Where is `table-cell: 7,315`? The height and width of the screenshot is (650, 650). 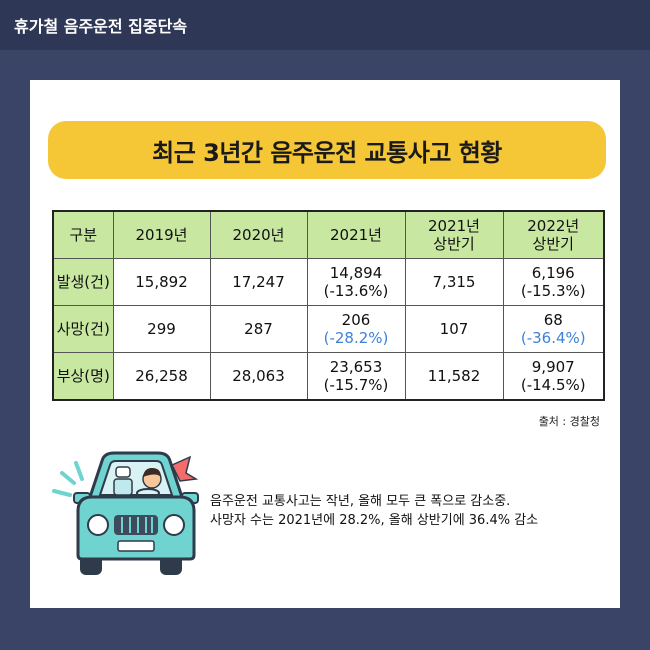 table-cell: 7,315 is located at coordinates (454, 282).